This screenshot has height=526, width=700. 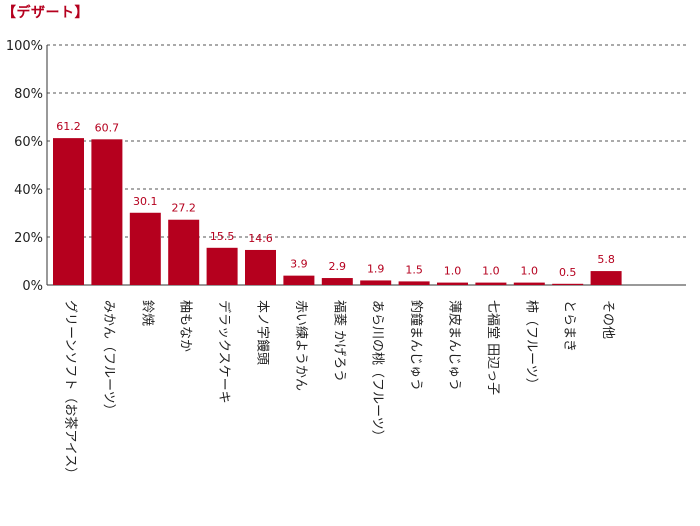 What do you see at coordinates (107, 127) in the screenshot?
I see `data-label: 60.7` at bounding box center [107, 127].